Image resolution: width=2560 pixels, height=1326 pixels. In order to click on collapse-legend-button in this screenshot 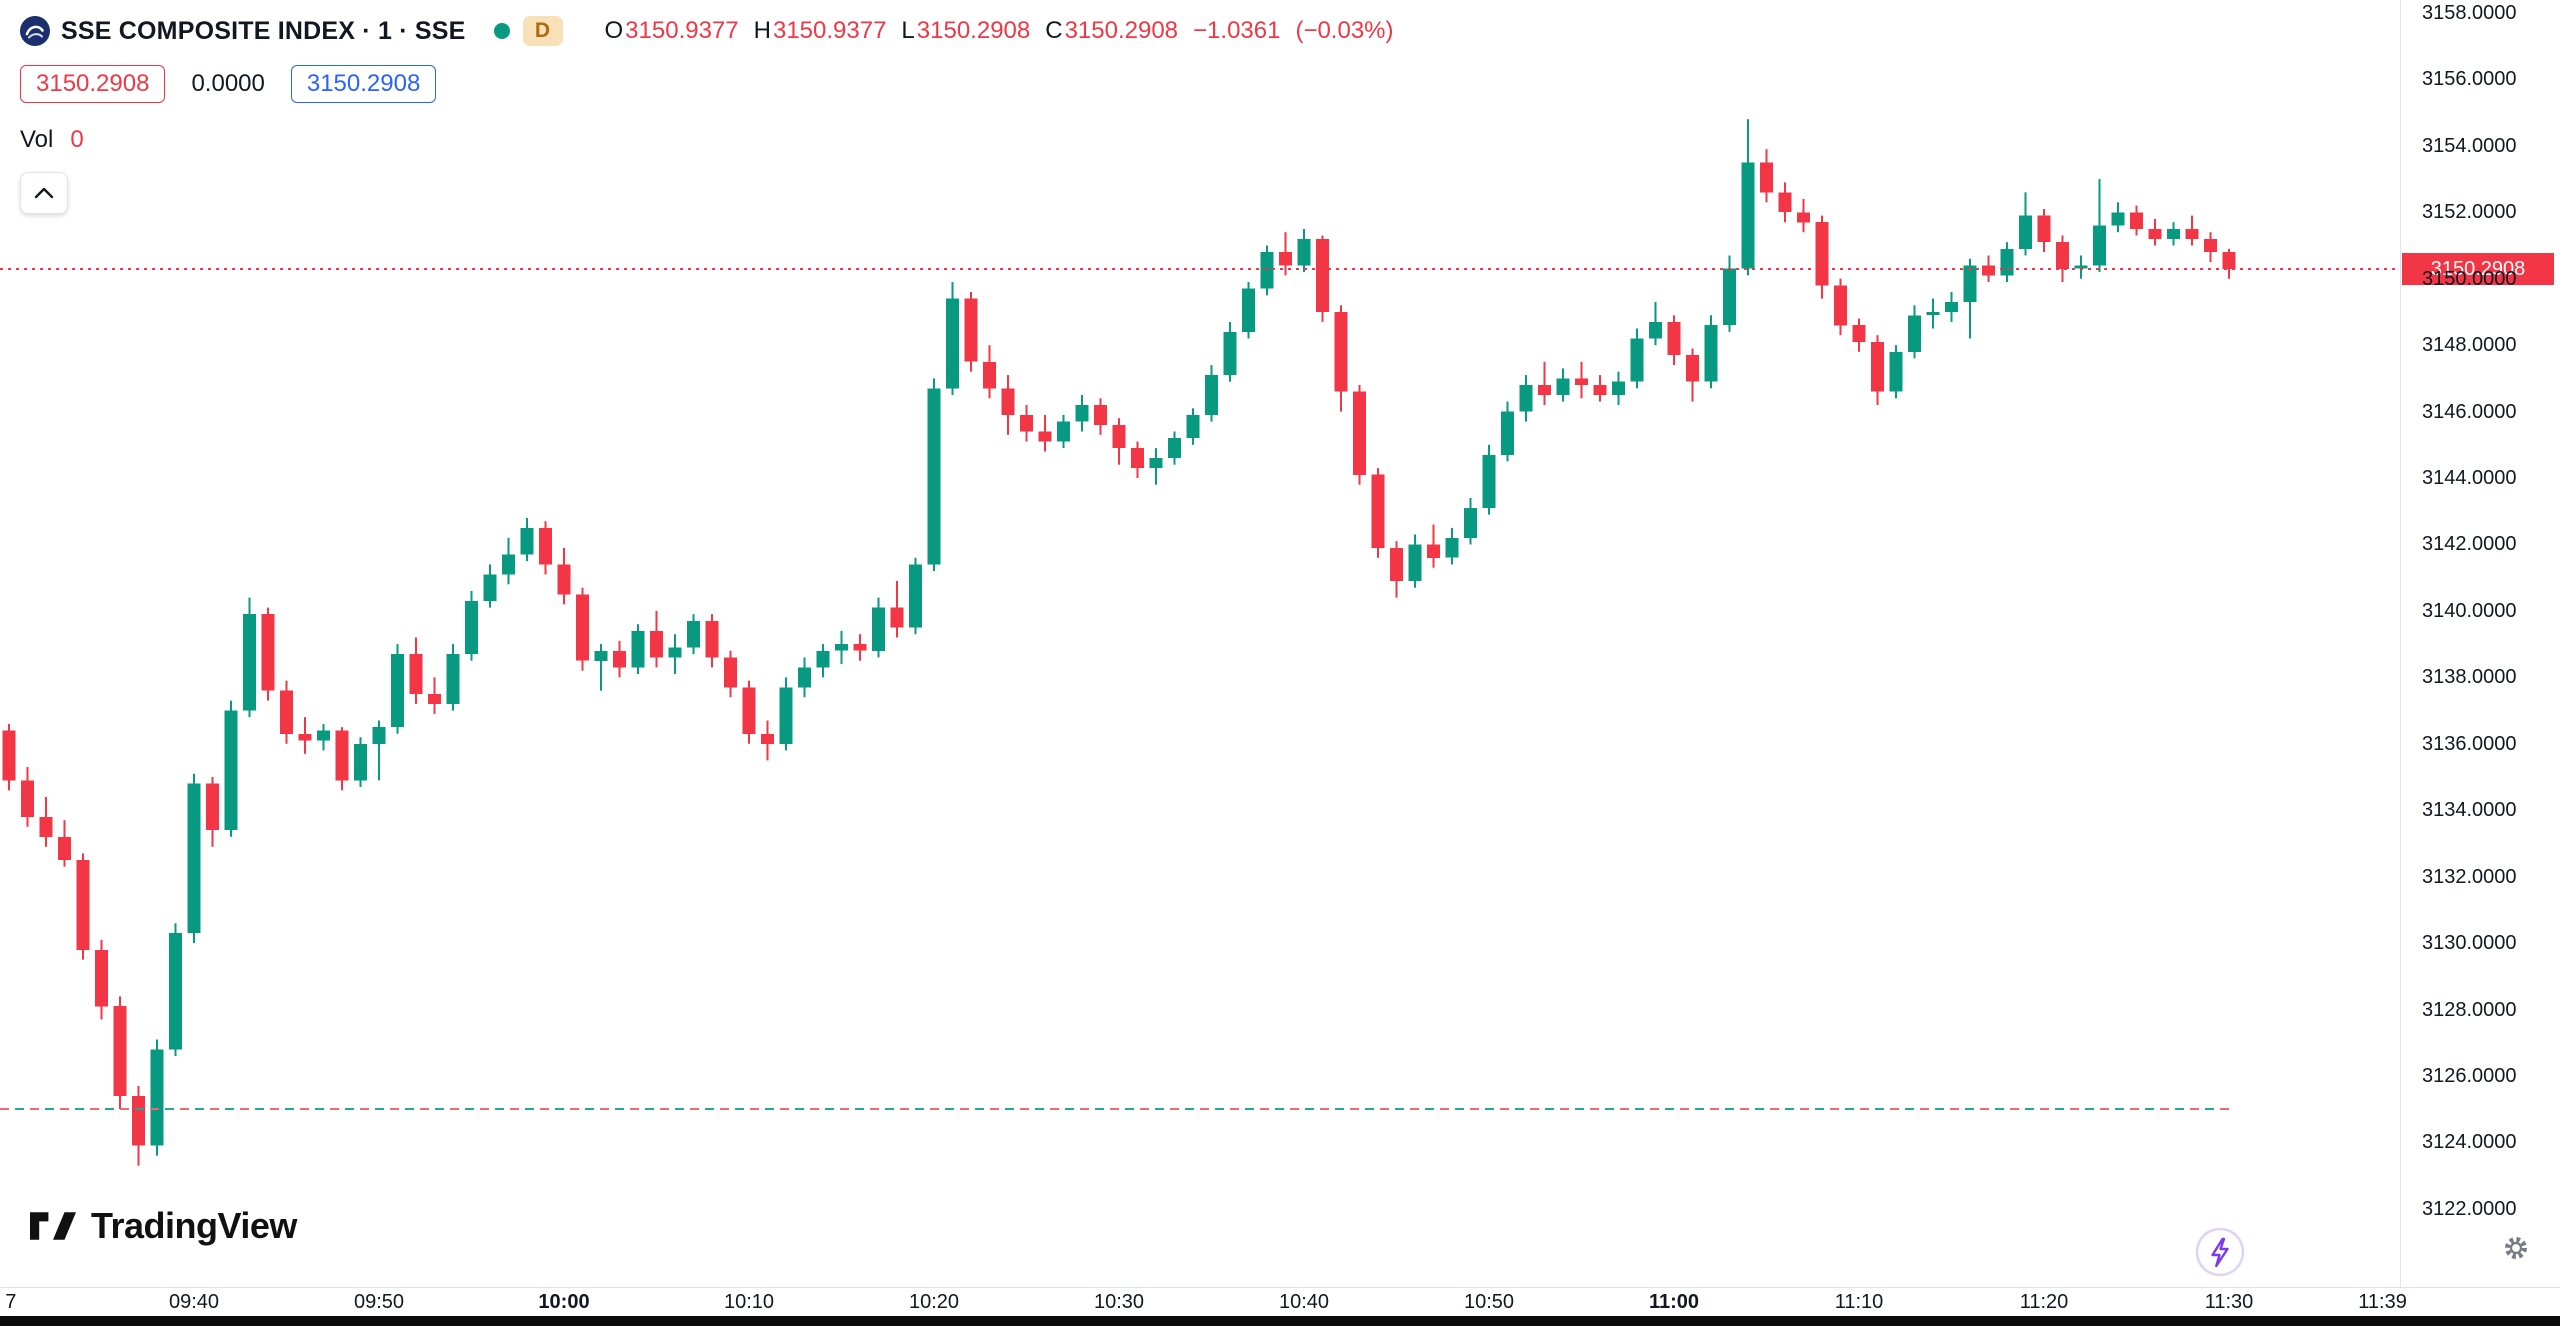, I will do `click(44, 193)`.